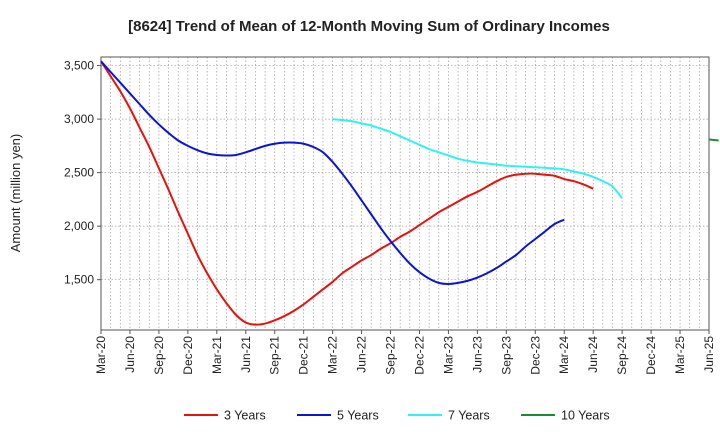 The height and width of the screenshot is (445, 720). What do you see at coordinates (419, 355) in the screenshot?
I see `x-tick-label: Dec-22` at bounding box center [419, 355].